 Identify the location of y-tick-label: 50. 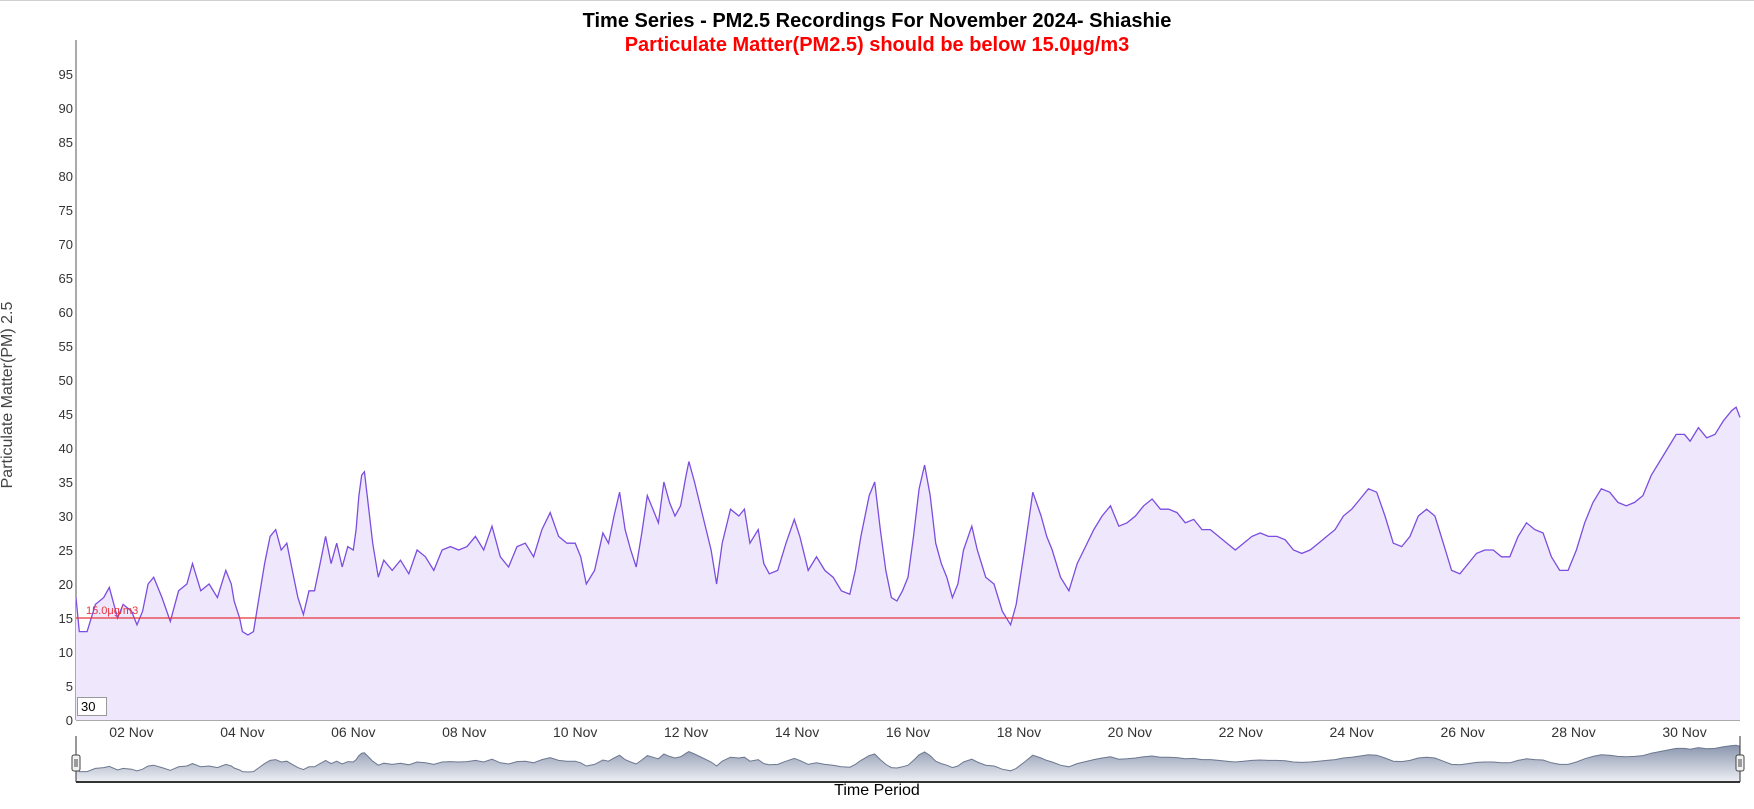
(66, 380).